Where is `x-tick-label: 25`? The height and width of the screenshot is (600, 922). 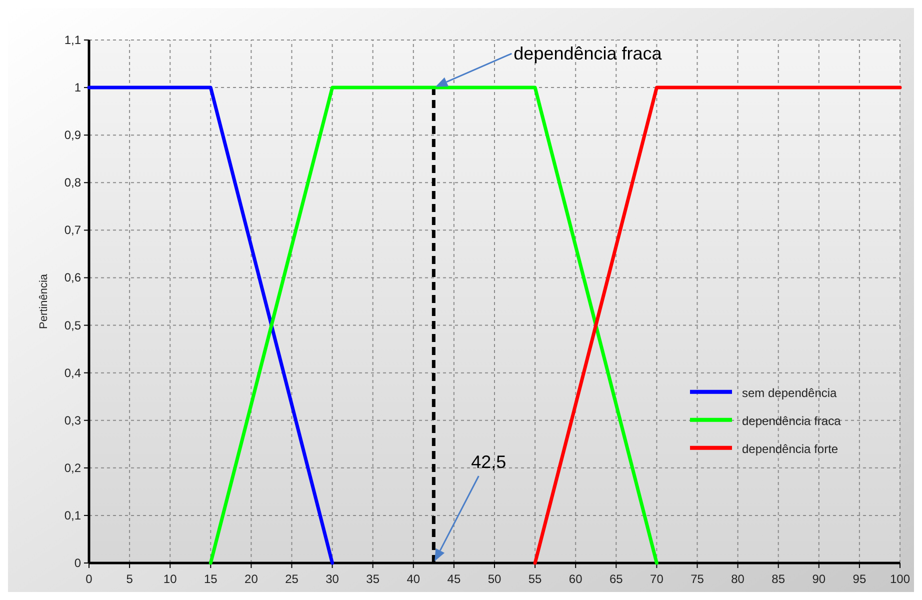
x-tick-label: 25 is located at coordinates (292, 579).